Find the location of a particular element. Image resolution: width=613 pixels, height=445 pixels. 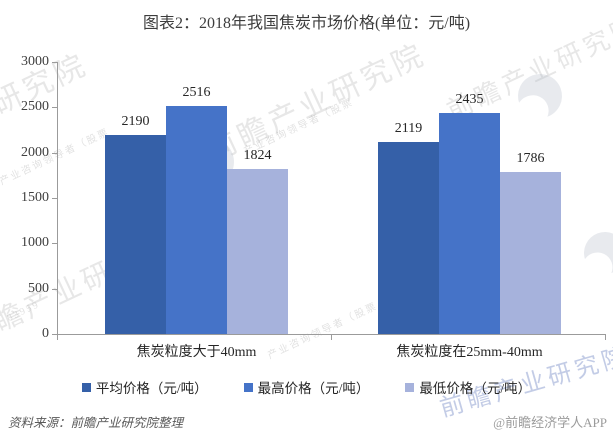

bar-value-label: 2119 is located at coordinates (408, 128).